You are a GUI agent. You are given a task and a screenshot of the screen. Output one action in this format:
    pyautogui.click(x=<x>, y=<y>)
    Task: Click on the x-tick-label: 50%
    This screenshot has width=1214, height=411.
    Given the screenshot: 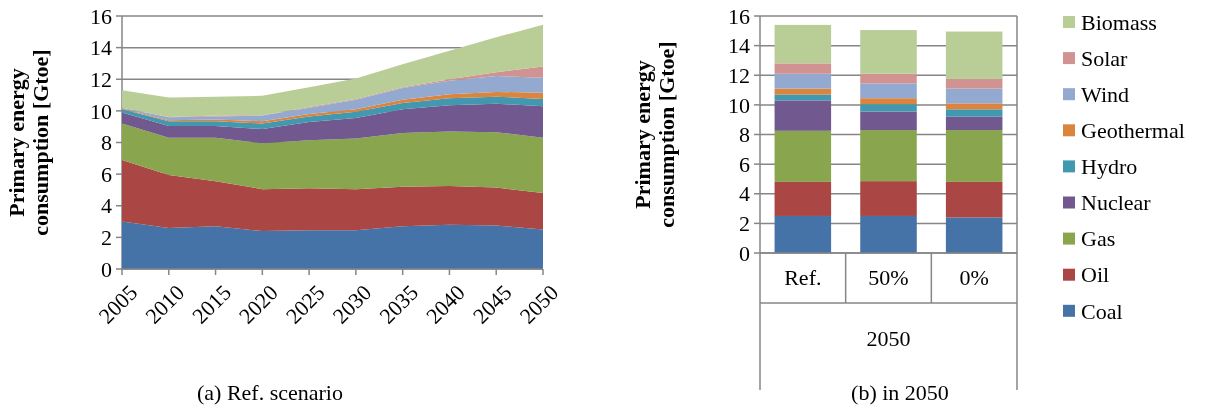 What is the action you would take?
    pyautogui.click(x=888, y=277)
    